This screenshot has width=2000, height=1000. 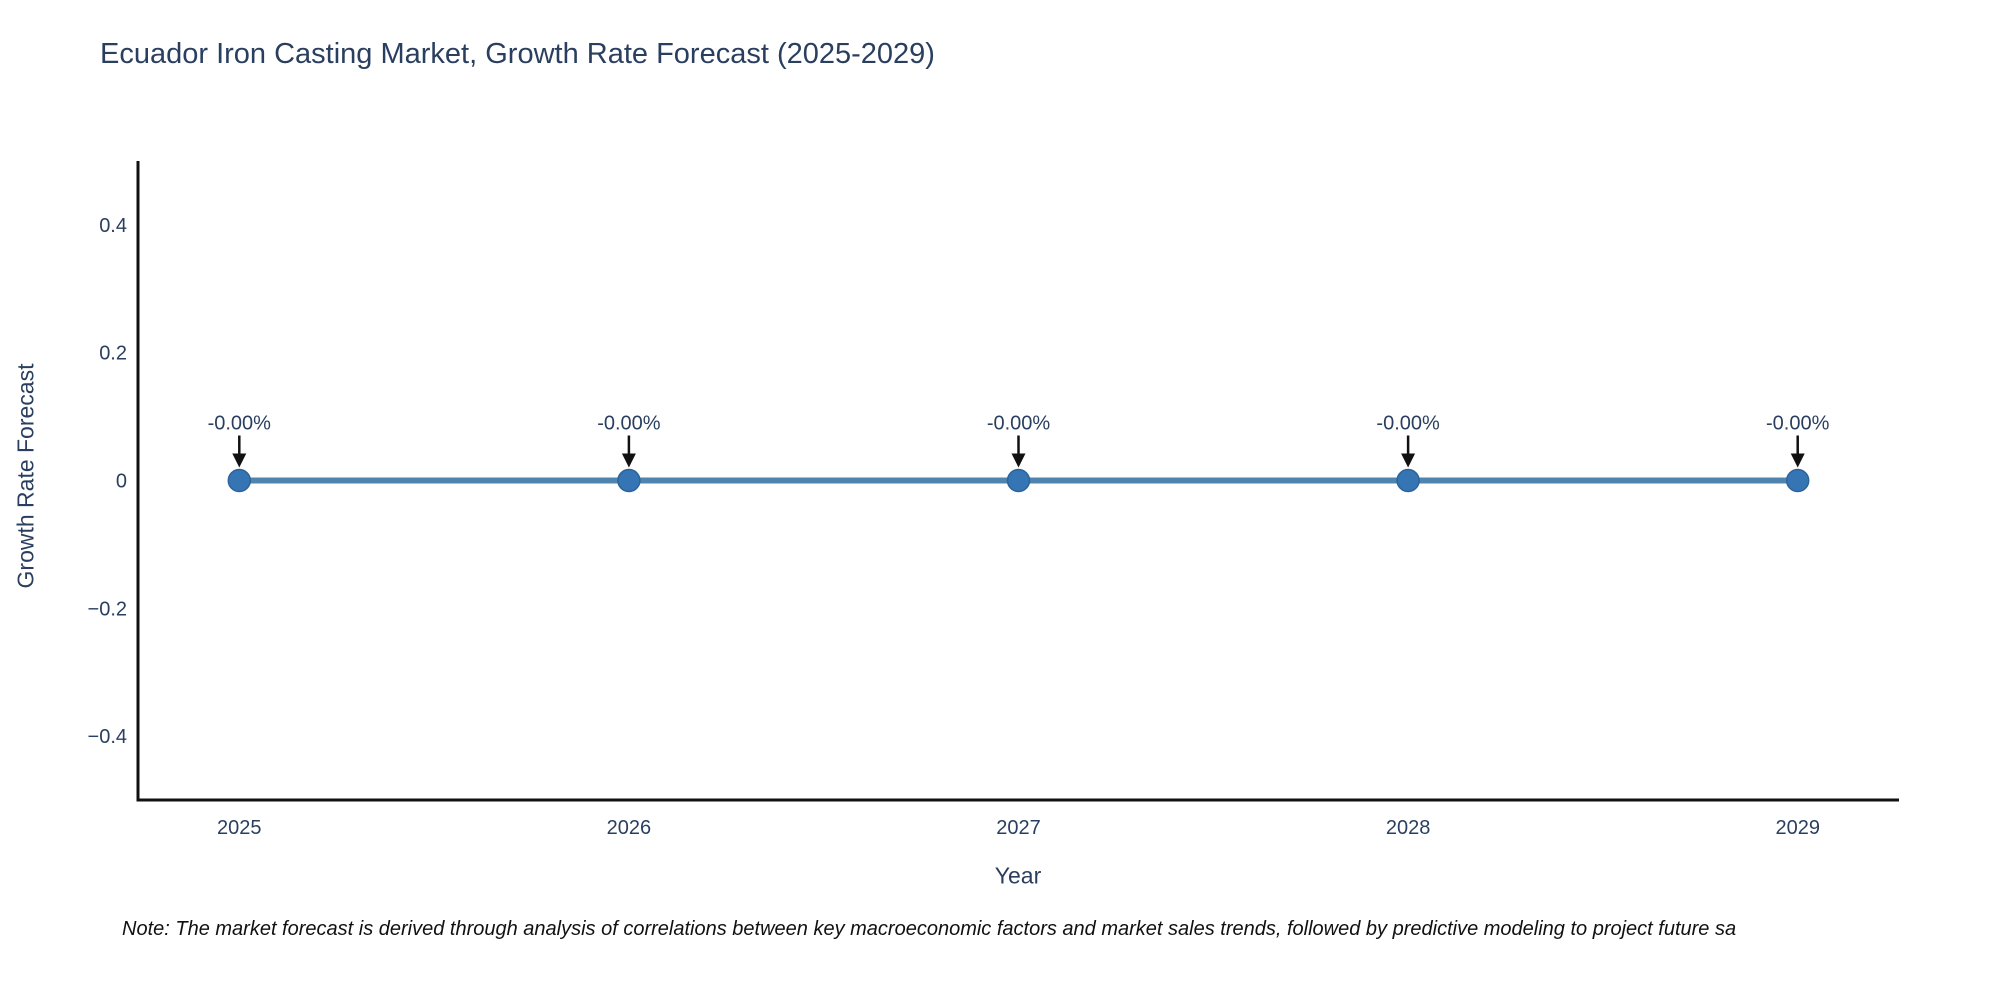 What do you see at coordinates (1019, 424) in the screenshot?
I see `annotation-label-2027: -0.00%` at bounding box center [1019, 424].